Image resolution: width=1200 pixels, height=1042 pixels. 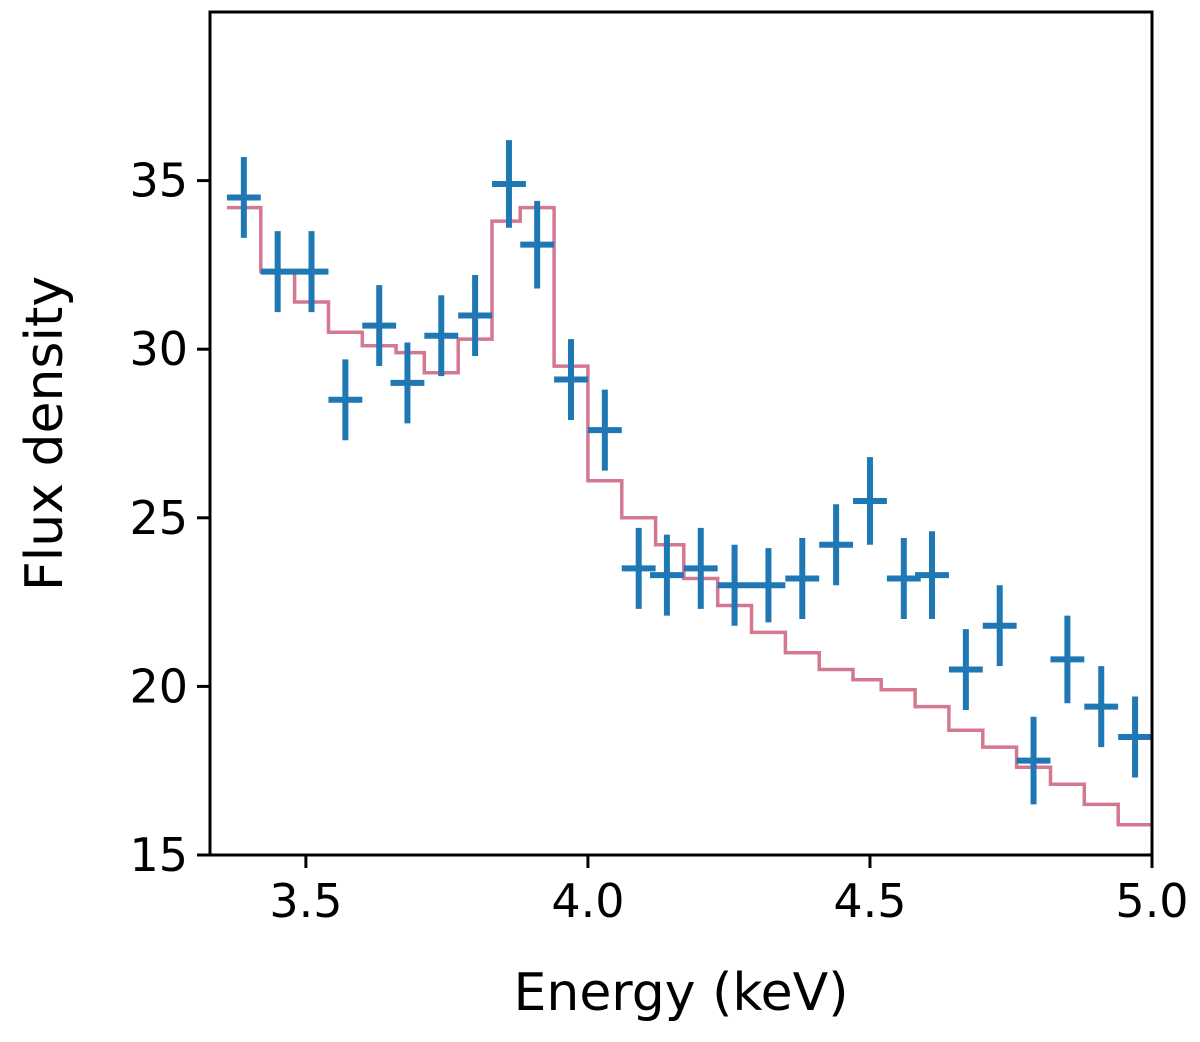 What do you see at coordinates (158, 349) in the screenshot?
I see `y-tick-label: 30` at bounding box center [158, 349].